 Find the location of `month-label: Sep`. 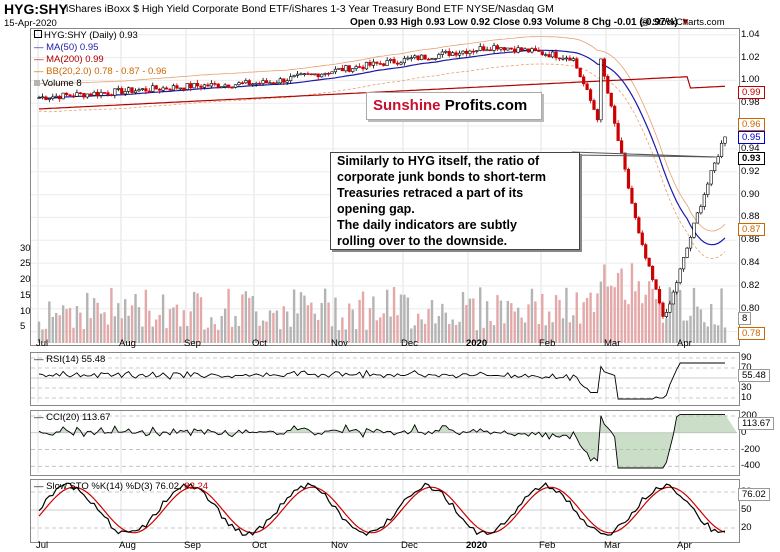

month-label: Sep is located at coordinates (192, 343).